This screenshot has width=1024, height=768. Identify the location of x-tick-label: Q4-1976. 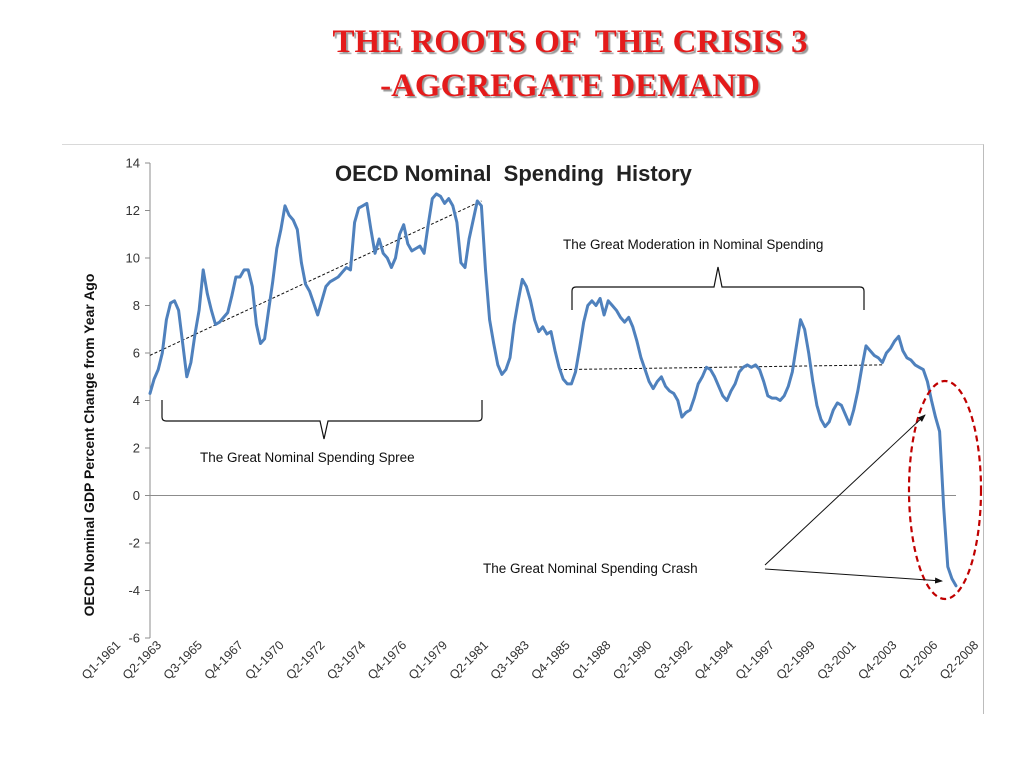
(387, 660).